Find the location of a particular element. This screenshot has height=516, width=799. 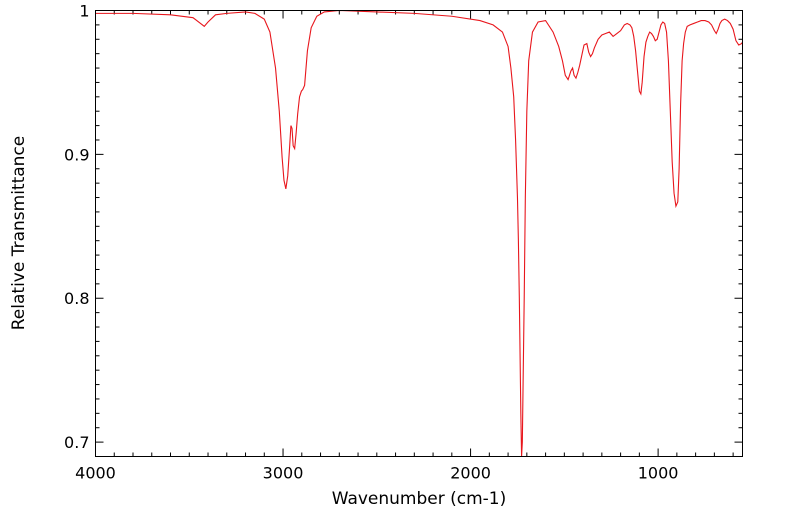

y-tick-label: 1 is located at coordinates (84, 11).